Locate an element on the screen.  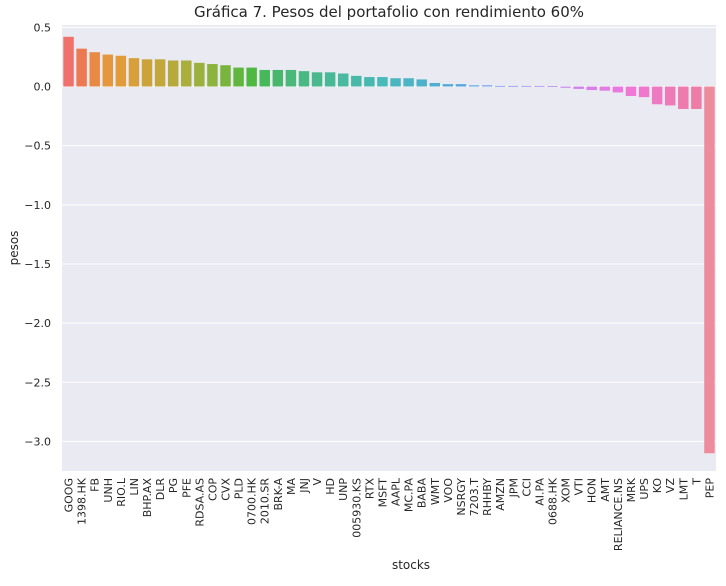
y-tick-label: −3.0 is located at coordinates (37, 441).